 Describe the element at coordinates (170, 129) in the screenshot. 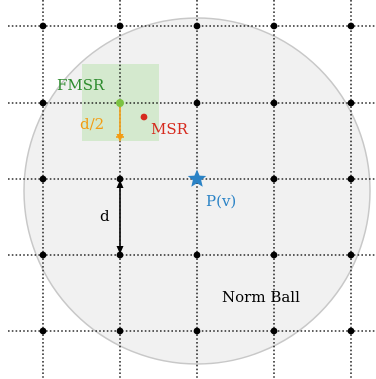

I see `msr-label: MSR` at that location.